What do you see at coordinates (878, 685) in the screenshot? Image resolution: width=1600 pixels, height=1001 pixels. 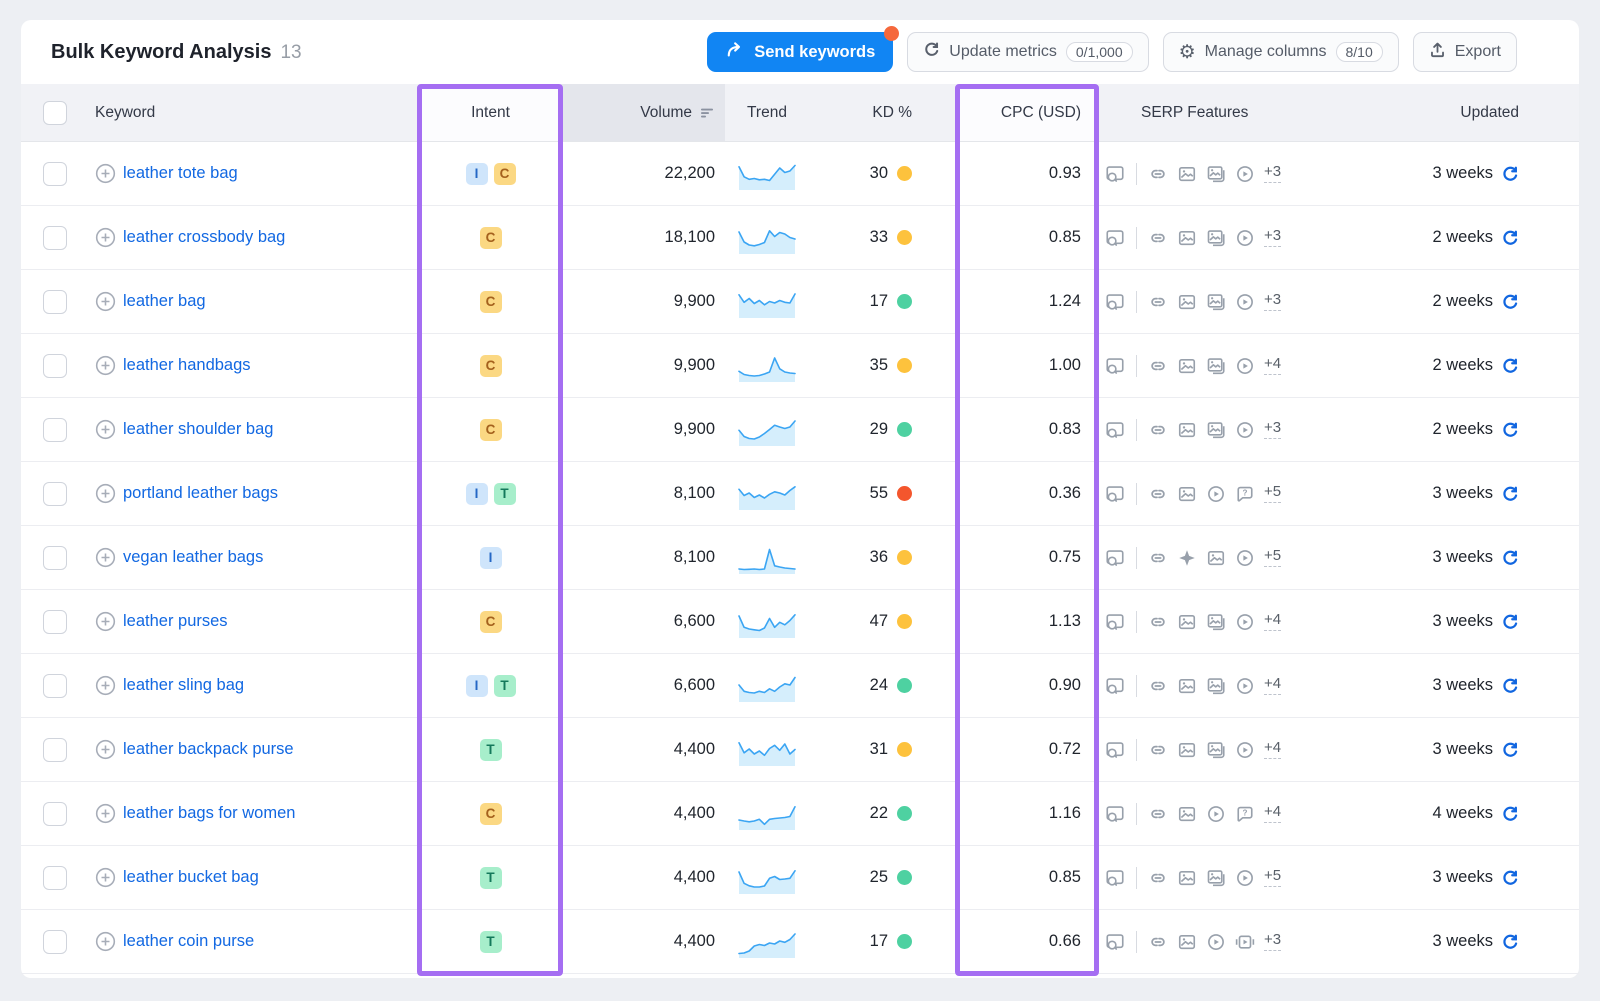 I see `kd-value: 24` at bounding box center [878, 685].